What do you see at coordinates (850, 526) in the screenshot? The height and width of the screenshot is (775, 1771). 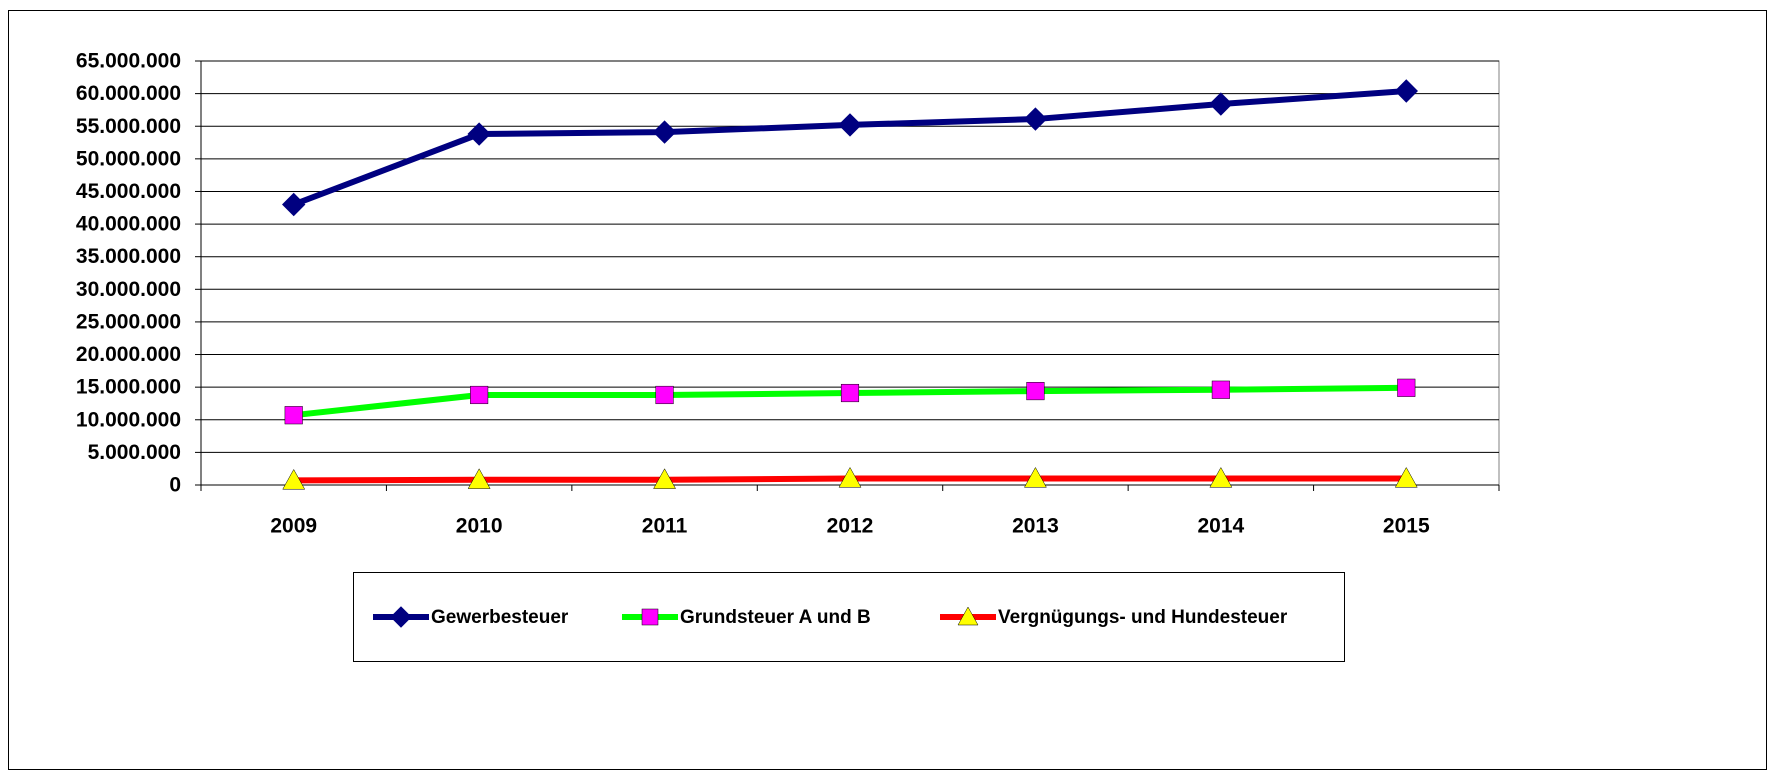 I see `x-tick-label: 2012` at bounding box center [850, 526].